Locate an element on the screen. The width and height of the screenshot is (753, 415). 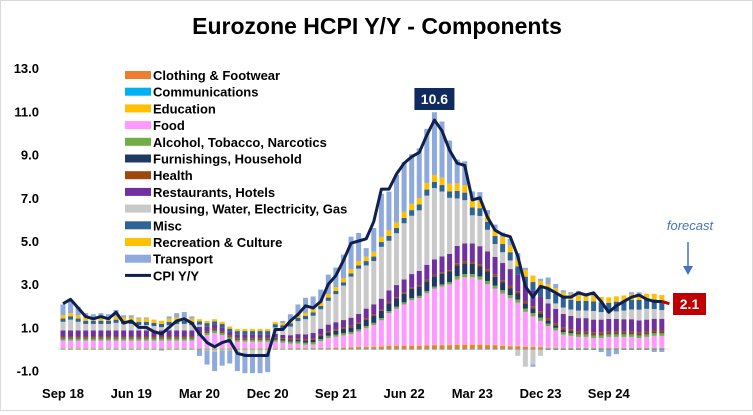
x-tick-label: Dec 20 is located at coordinates (268, 393).